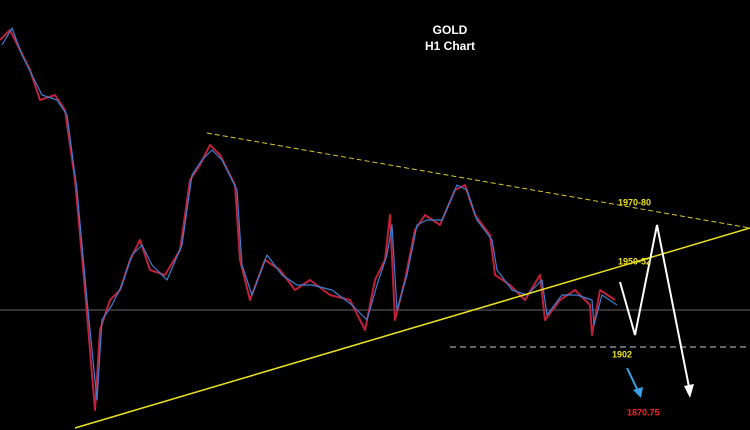  Describe the element at coordinates (622, 354) in the screenshot. I see `annotation: 1902` at that location.